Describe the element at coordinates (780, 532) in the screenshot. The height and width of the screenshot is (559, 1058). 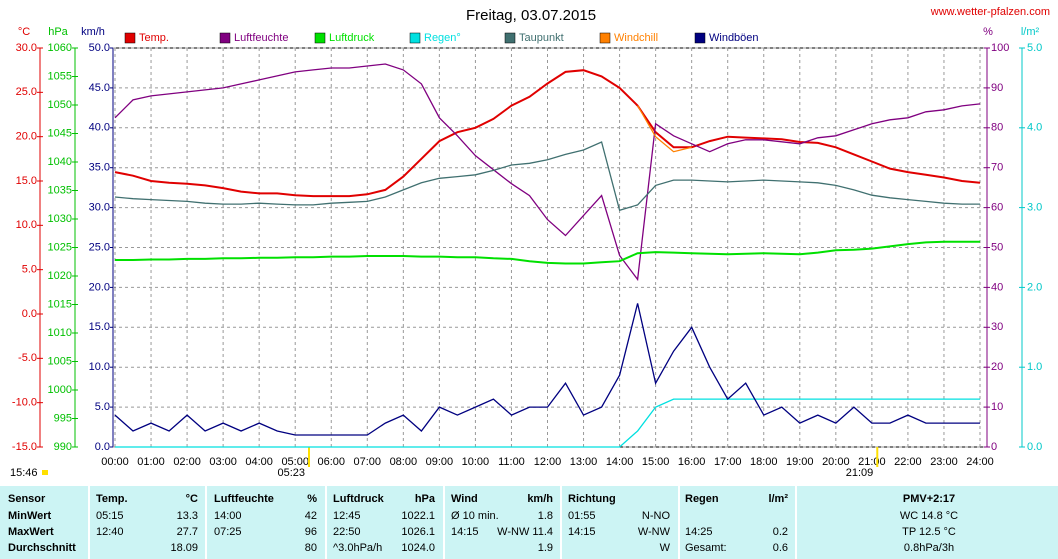
I see `table-cell: 0.2` at that location.